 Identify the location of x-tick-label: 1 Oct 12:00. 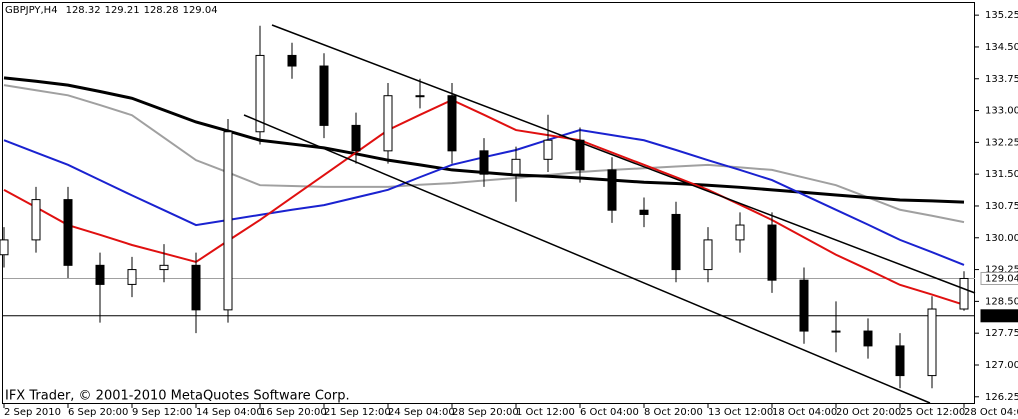
(545, 412).